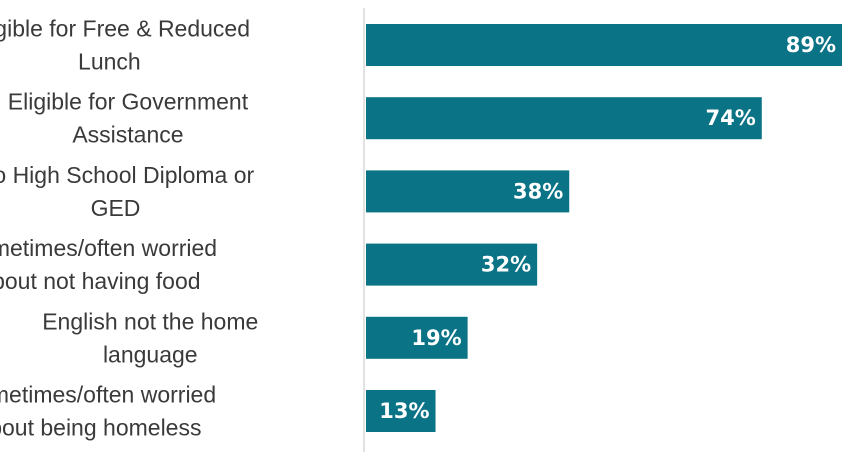 This screenshot has height=452, width=857. I want to click on category-label: English not the home language, so click(150, 337).